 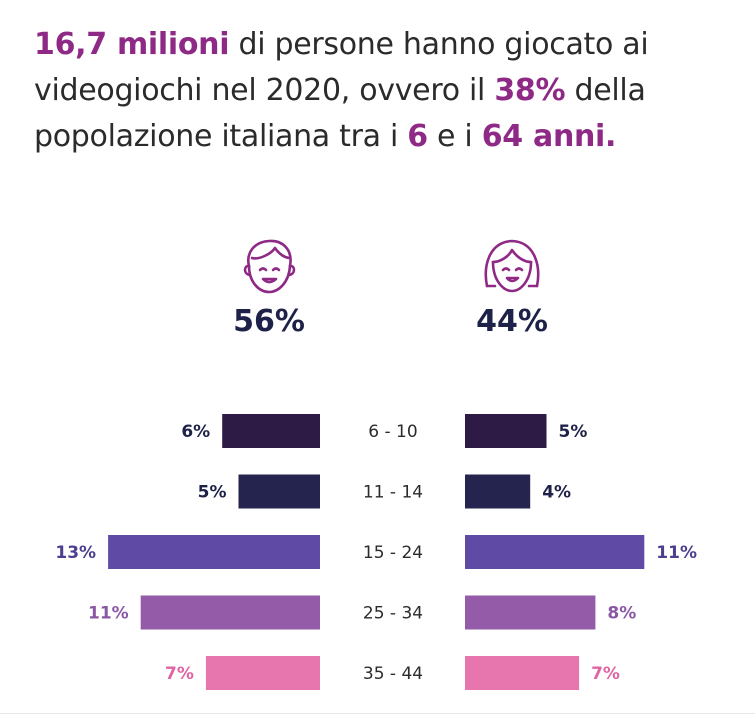 What do you see at coordinates (108, 614) in the screenshot?
I see `bar-label-left-3: 11%` at bounding box center [108, 614].